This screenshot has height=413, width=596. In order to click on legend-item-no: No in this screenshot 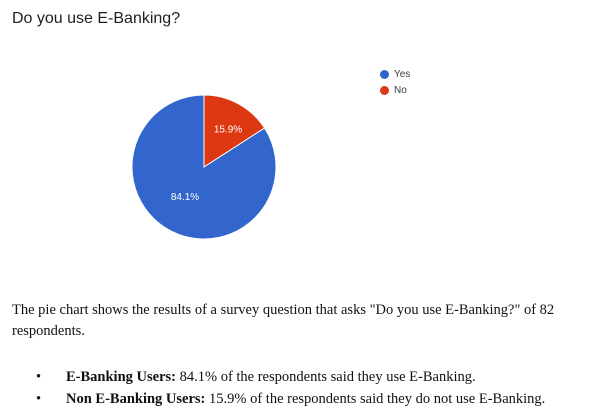, I will do `click(395, 90)`.